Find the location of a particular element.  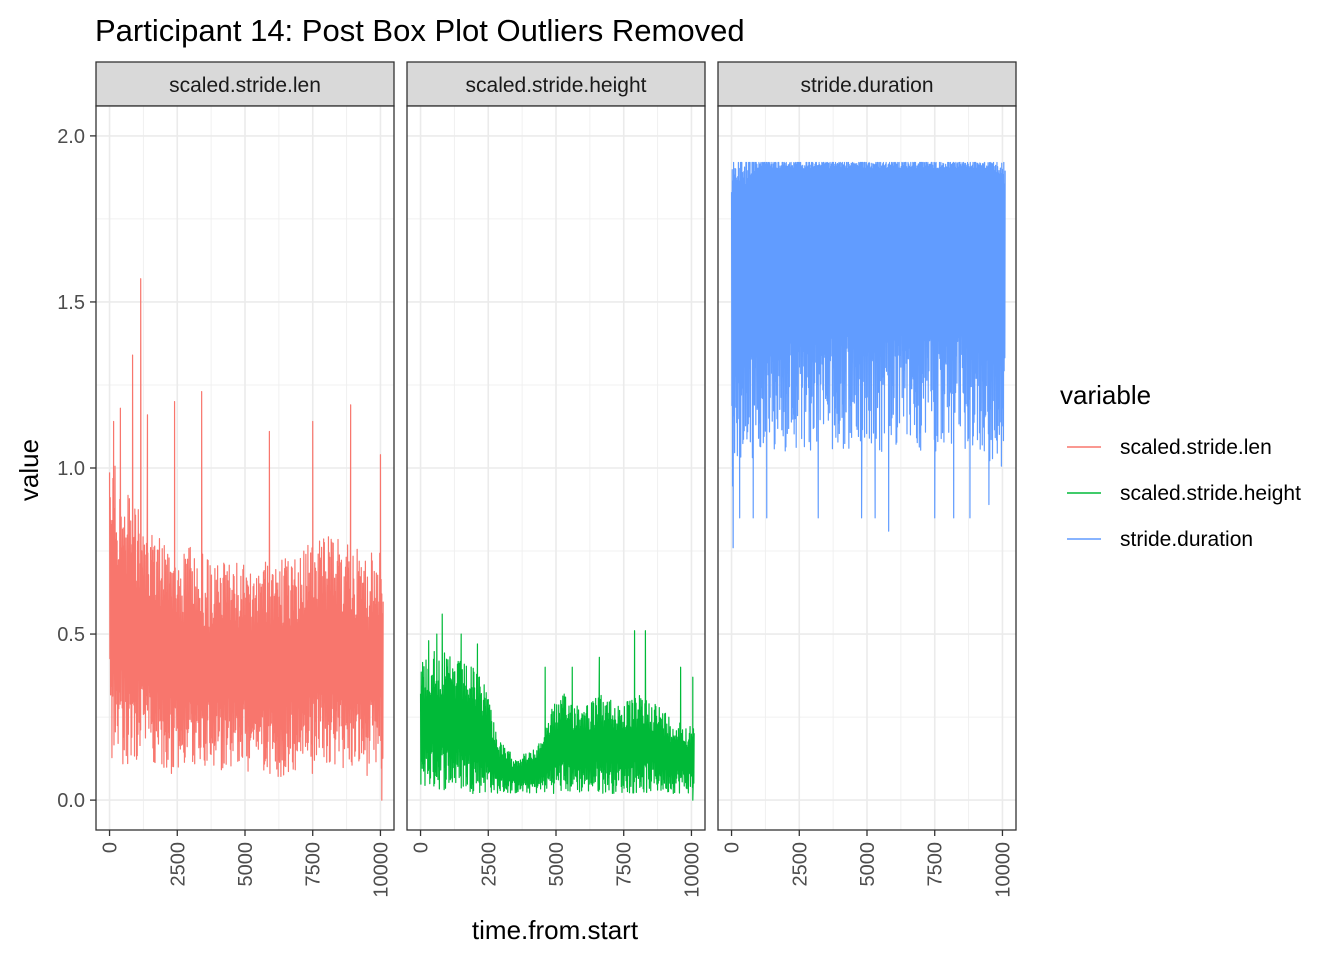

series-line-stride.duration is located at coordinates (868, 355).